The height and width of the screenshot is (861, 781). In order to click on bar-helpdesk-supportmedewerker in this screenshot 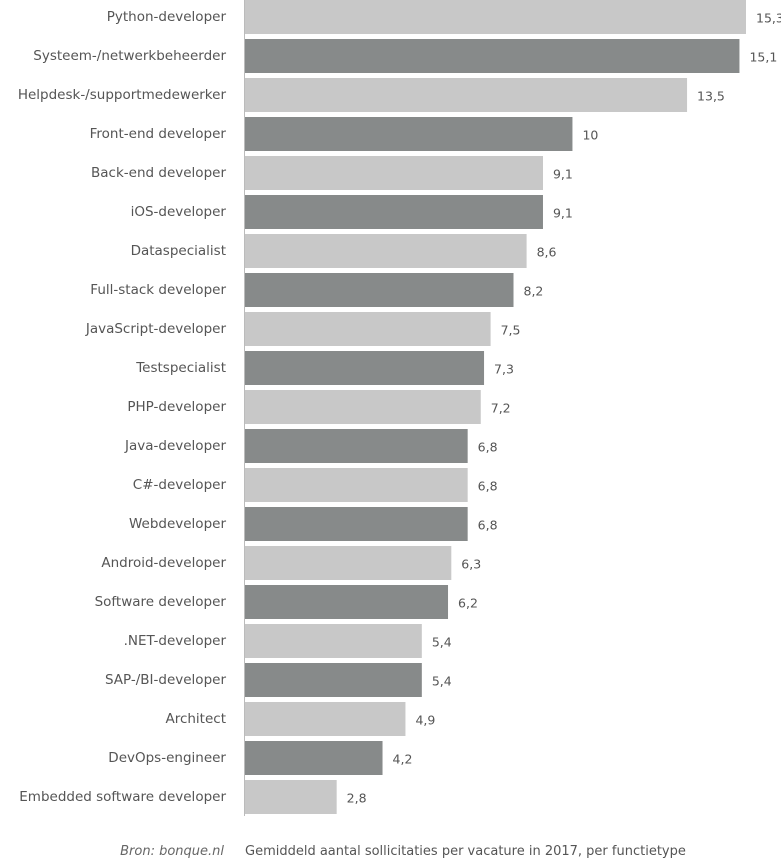, I will do `click(466, 95)`.